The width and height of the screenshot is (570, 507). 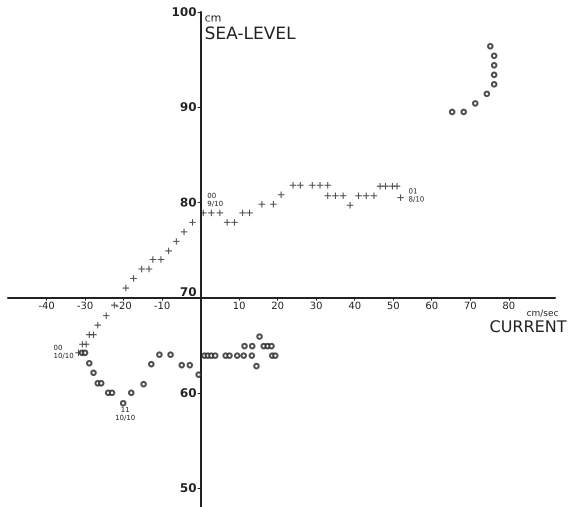 What do you see at coordinates (470, 306) in the screenshot?
I see `x-tick-label: 70` at bounding box center [470, 306].